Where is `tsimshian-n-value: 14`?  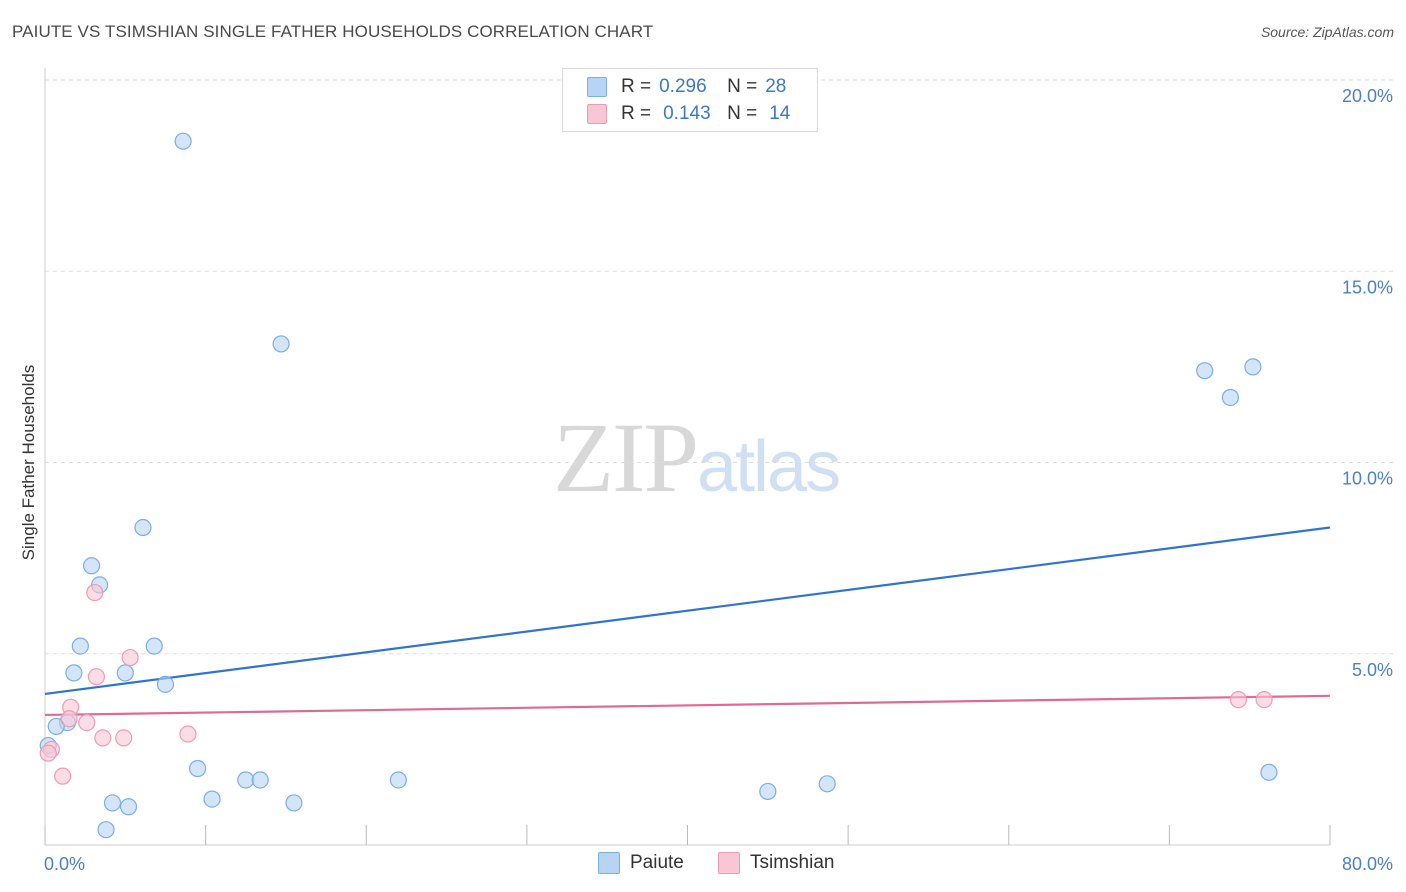 tsimshian-n-value: 14 is located at coordinates (780, 113).